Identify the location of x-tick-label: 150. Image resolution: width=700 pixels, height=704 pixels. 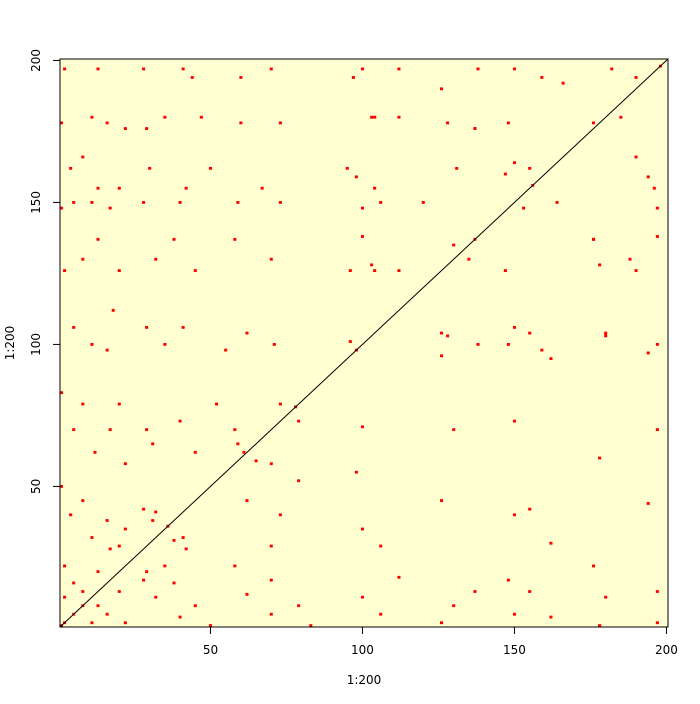
(514, 650).